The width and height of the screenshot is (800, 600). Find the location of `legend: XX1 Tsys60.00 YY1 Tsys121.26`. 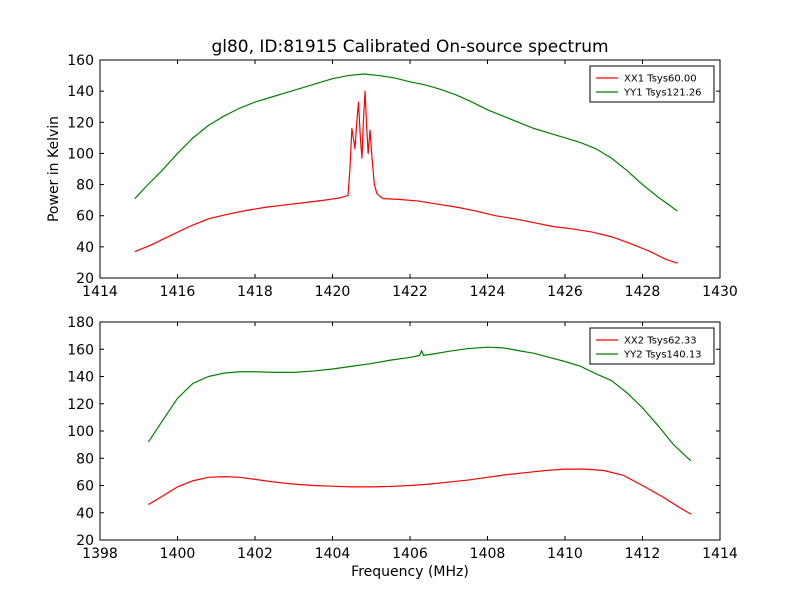

legend: XX1 Tsys60.00 YY1 Tsys121.26 is located at coordinates (652, 84).